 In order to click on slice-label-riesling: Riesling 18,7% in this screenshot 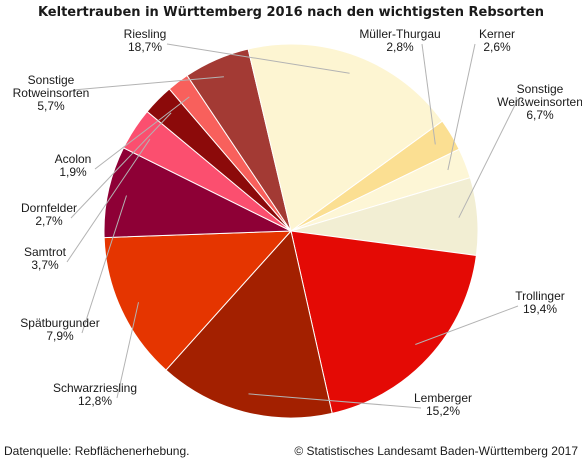, I will do `click(145, 40)`.